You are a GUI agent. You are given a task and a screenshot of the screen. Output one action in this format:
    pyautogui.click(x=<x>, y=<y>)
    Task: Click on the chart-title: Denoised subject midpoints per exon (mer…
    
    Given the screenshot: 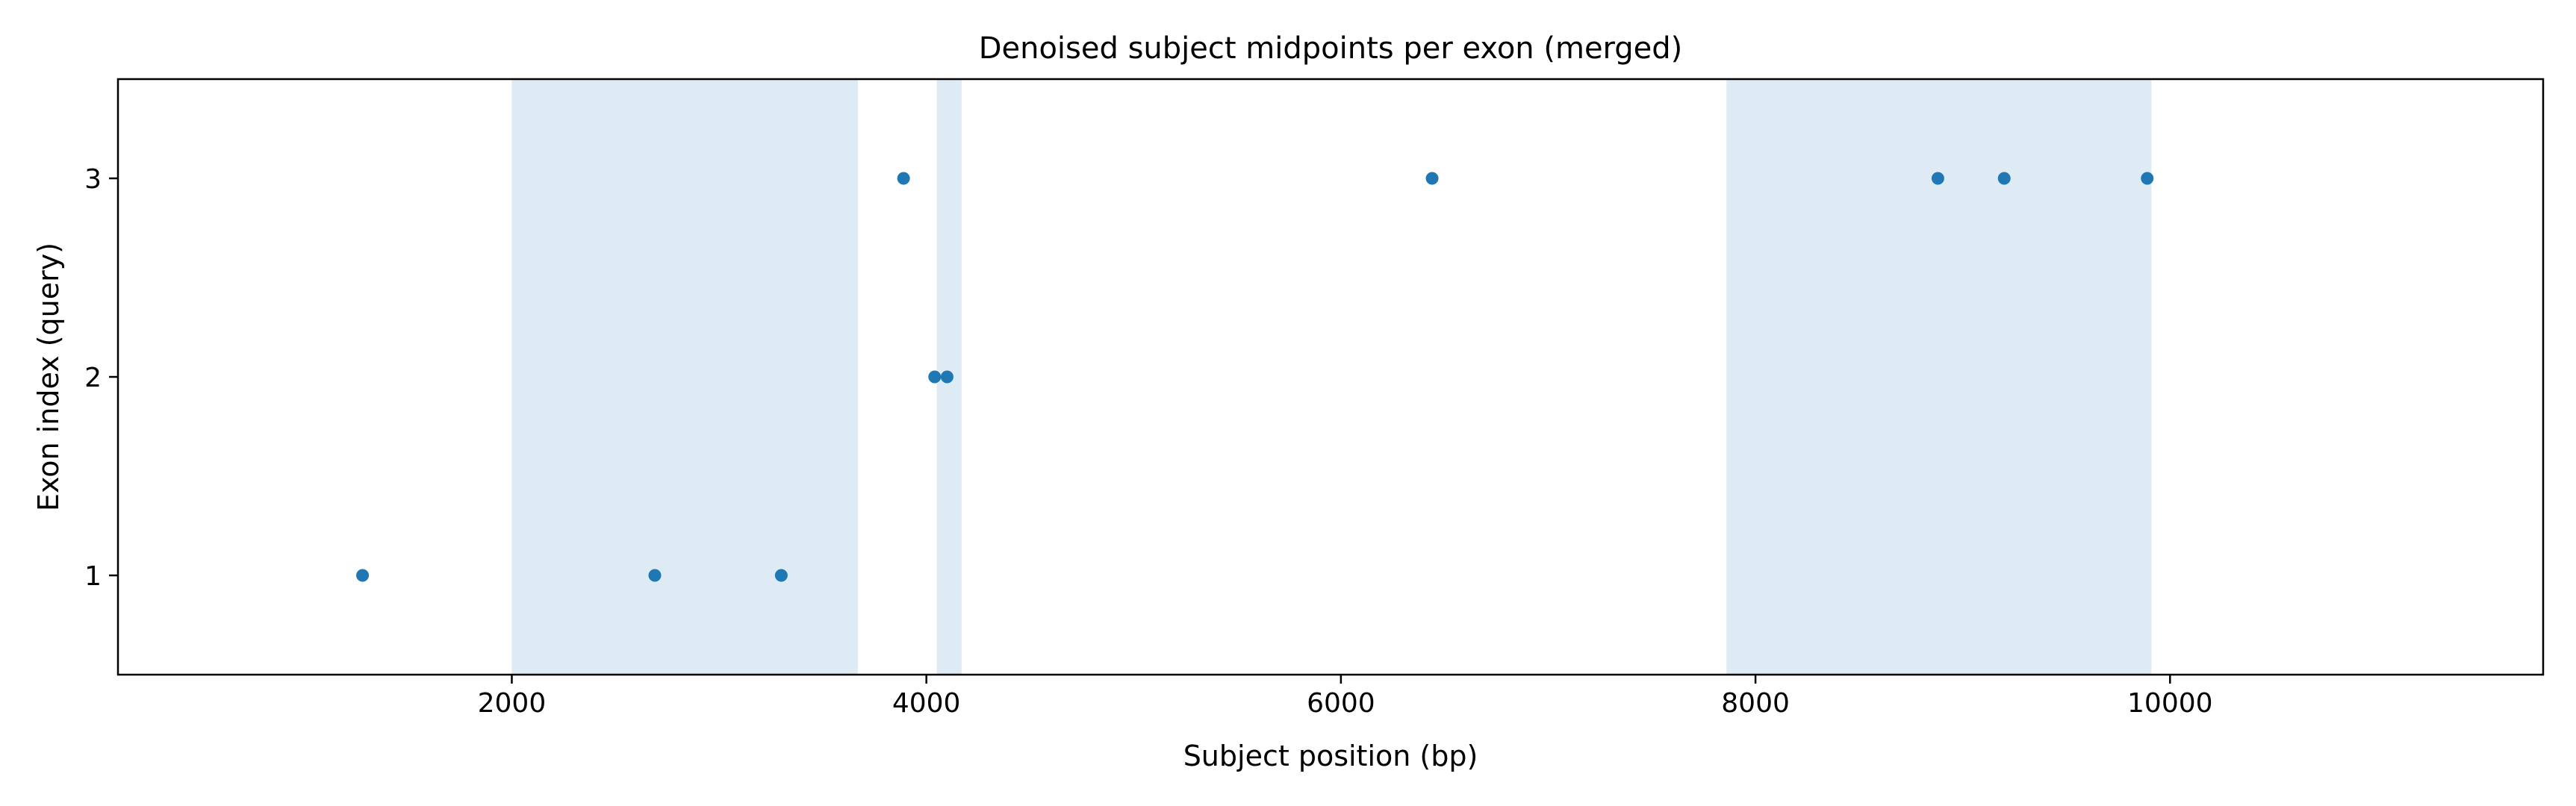 What is the action you would take?
    pyautogui.click(x=1331, y=48)
    